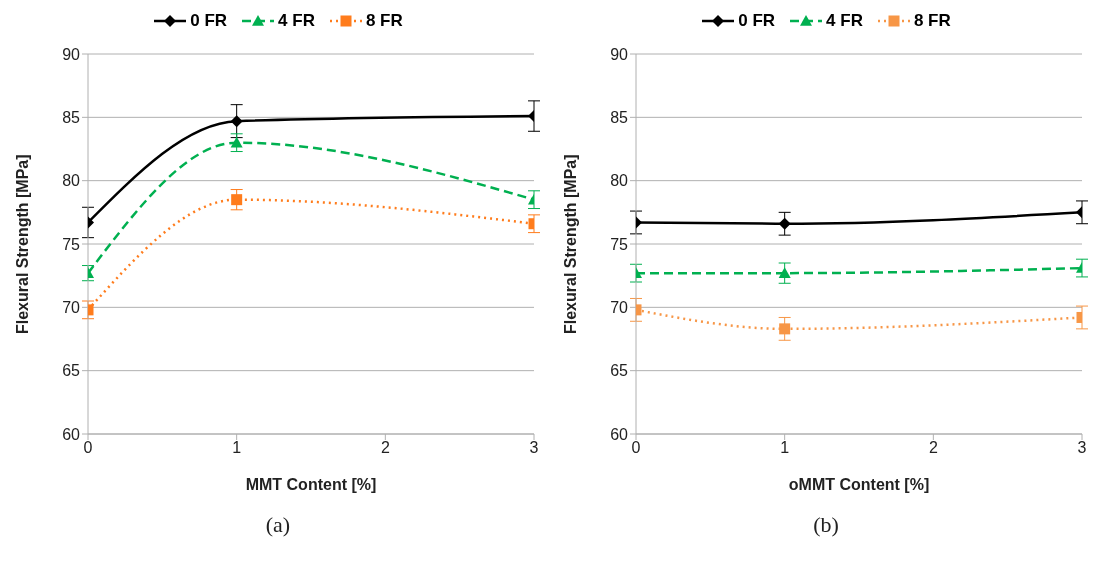 The width and height of the screenshot is (1104, 579). What do you see at coordinates (859, 484) in the screenshot?
I see `x-axis-title: oMMT Content [%]` at bounding box center [859, 484].